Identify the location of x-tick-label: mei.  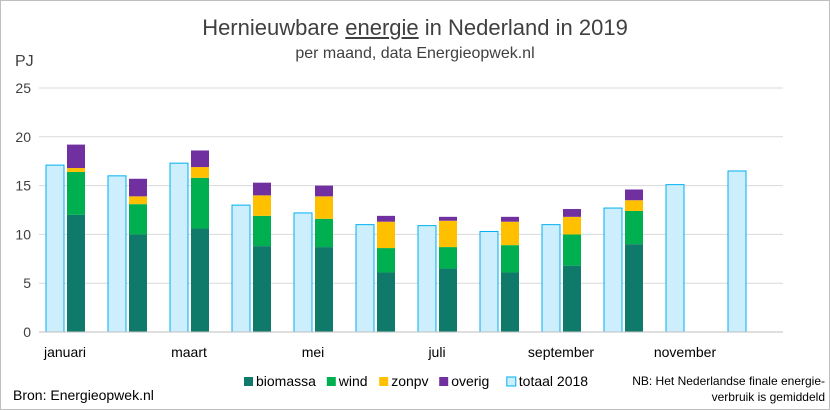
(313, 352).